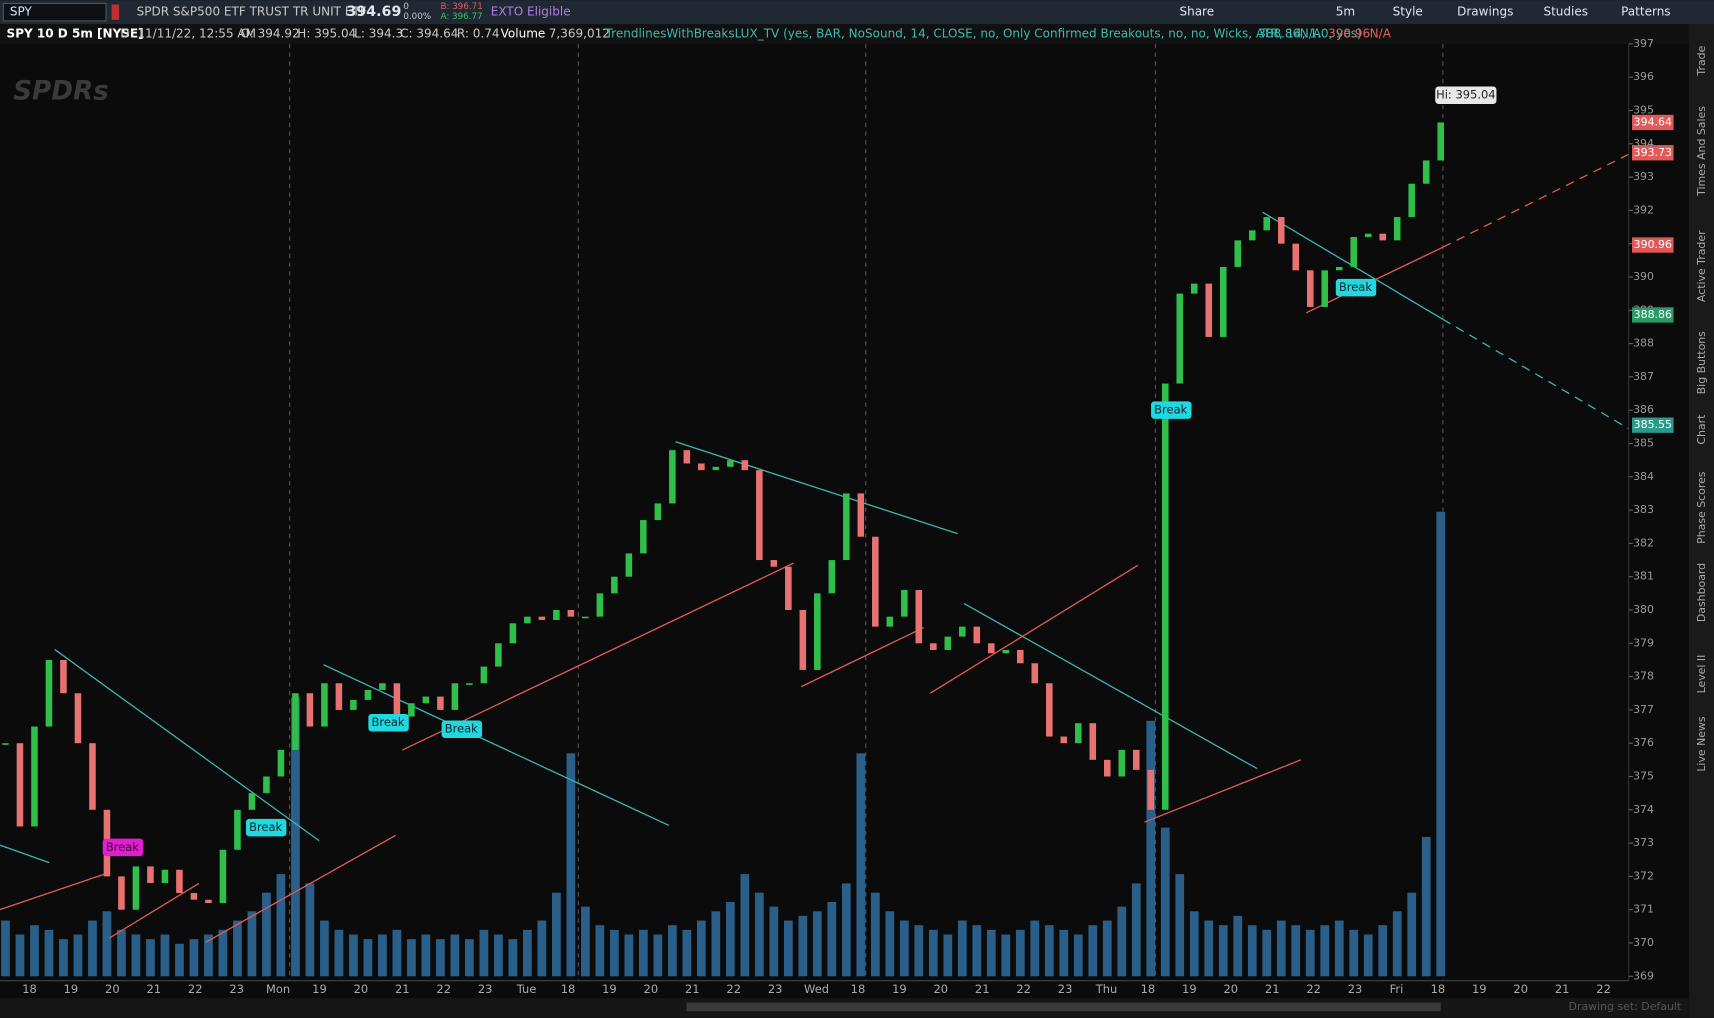  Describe the element at coordinates (609, 989) in the screenshot. I see `x-tick-label: 19` at that location.